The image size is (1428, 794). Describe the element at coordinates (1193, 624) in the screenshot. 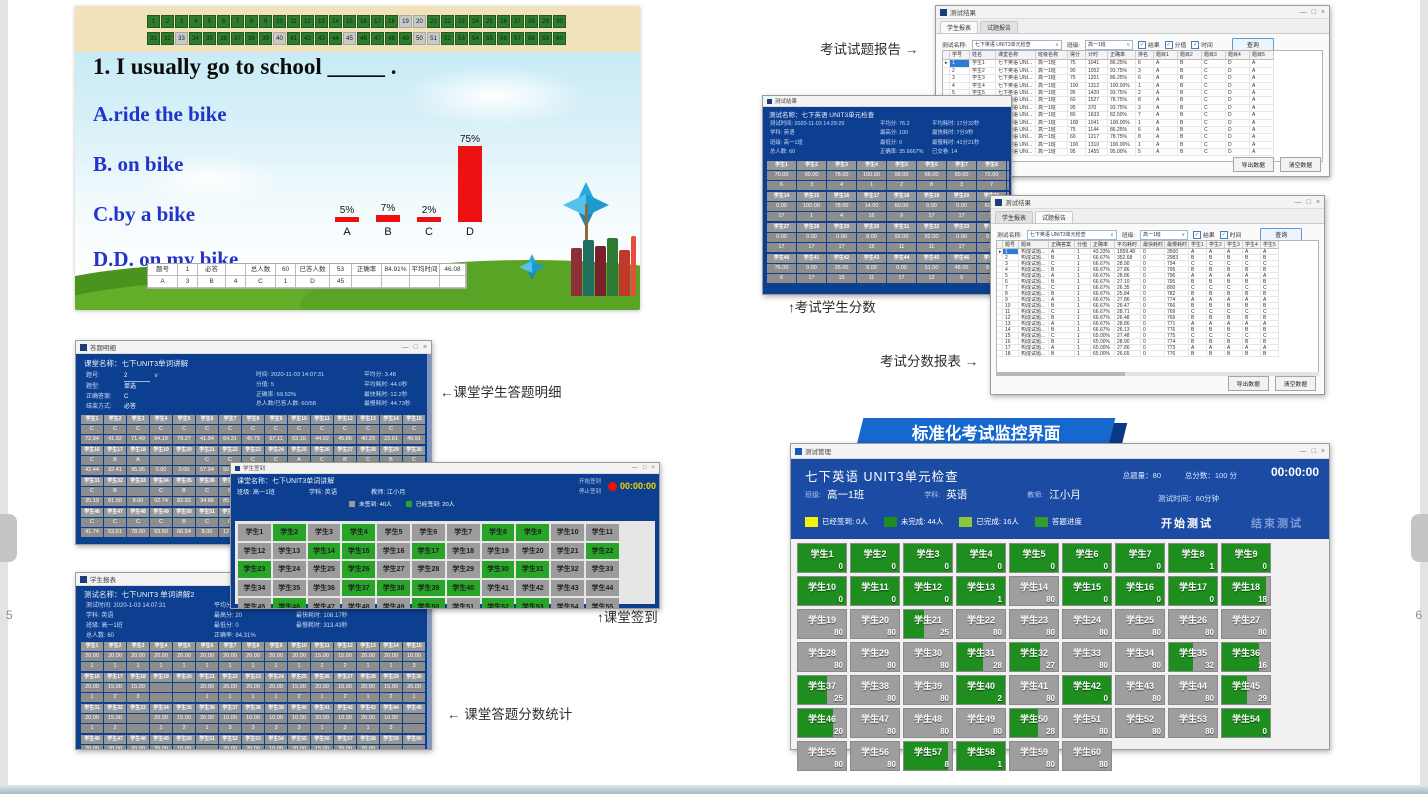

I see `monitor-student-cell: 学生26 80` at that location.